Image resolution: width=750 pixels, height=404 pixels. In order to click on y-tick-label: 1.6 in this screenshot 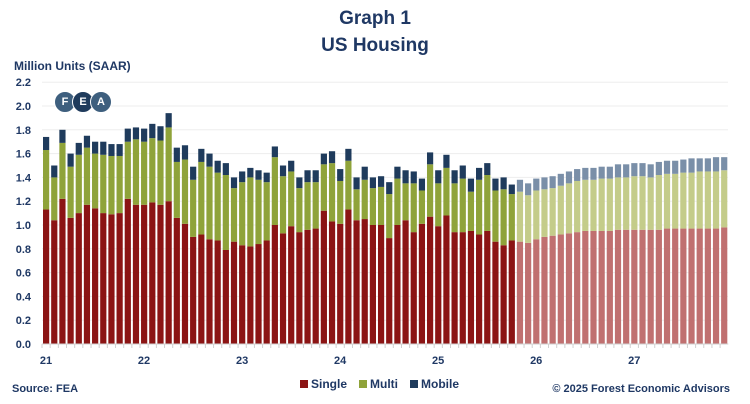, I will do `click(23, 155)`.